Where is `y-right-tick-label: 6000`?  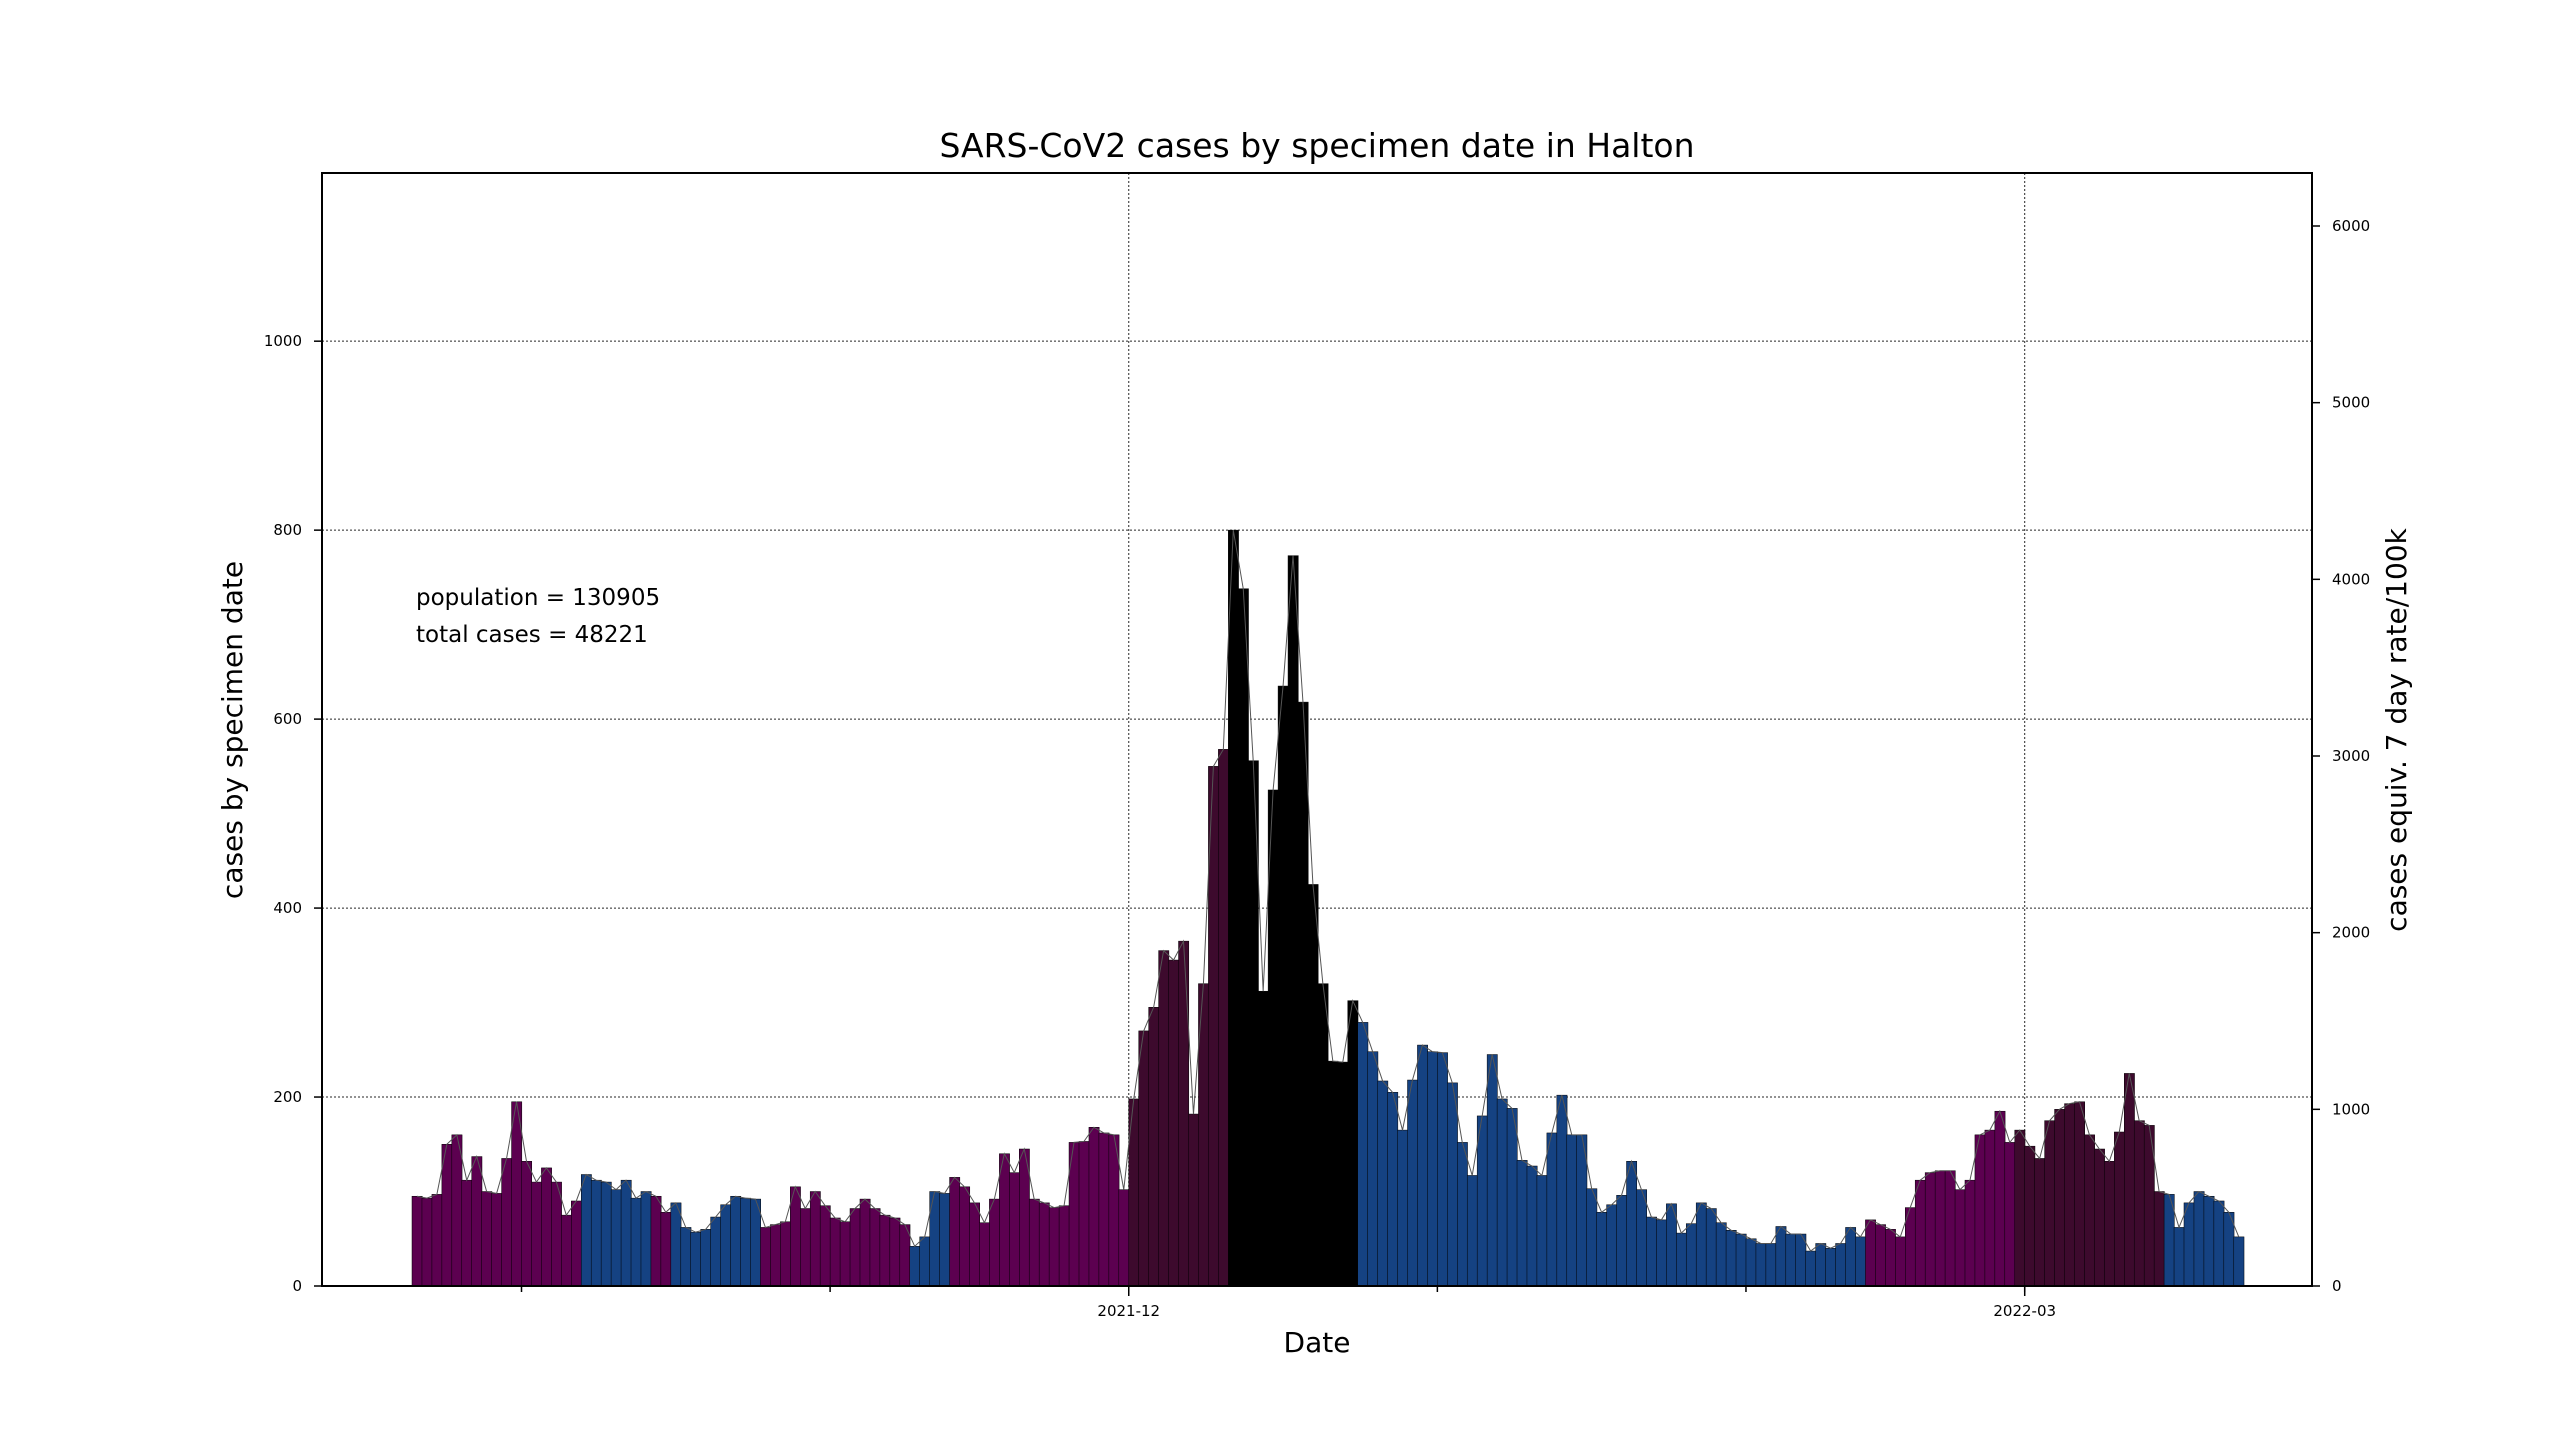 y-right-tick-label: 6000 is located at coordinates (2351, 226).